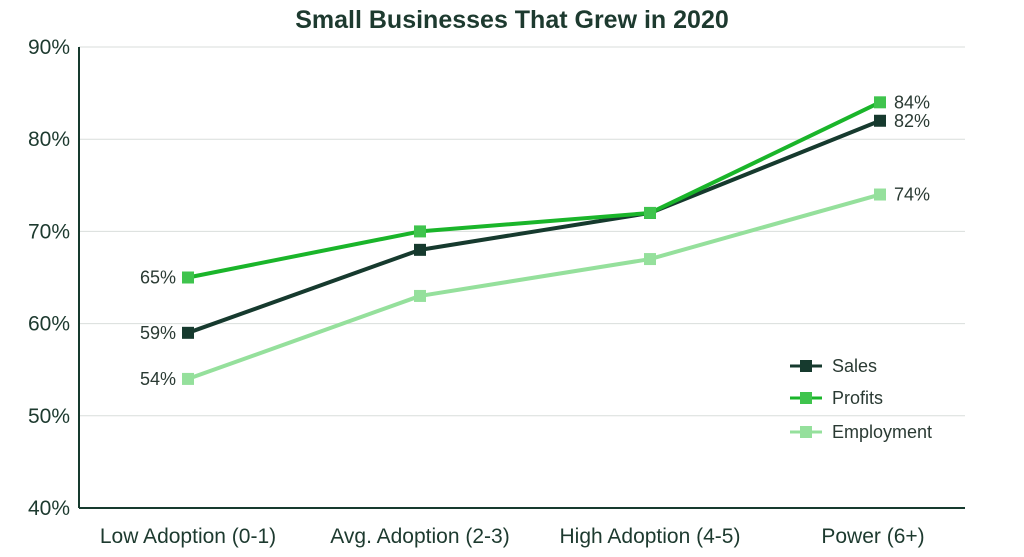 The height and width of the screenshot is (557, 1024). Describe the element at coordinates (806, 432) in the screenshot. I see `legend-marker-employment` at that location.